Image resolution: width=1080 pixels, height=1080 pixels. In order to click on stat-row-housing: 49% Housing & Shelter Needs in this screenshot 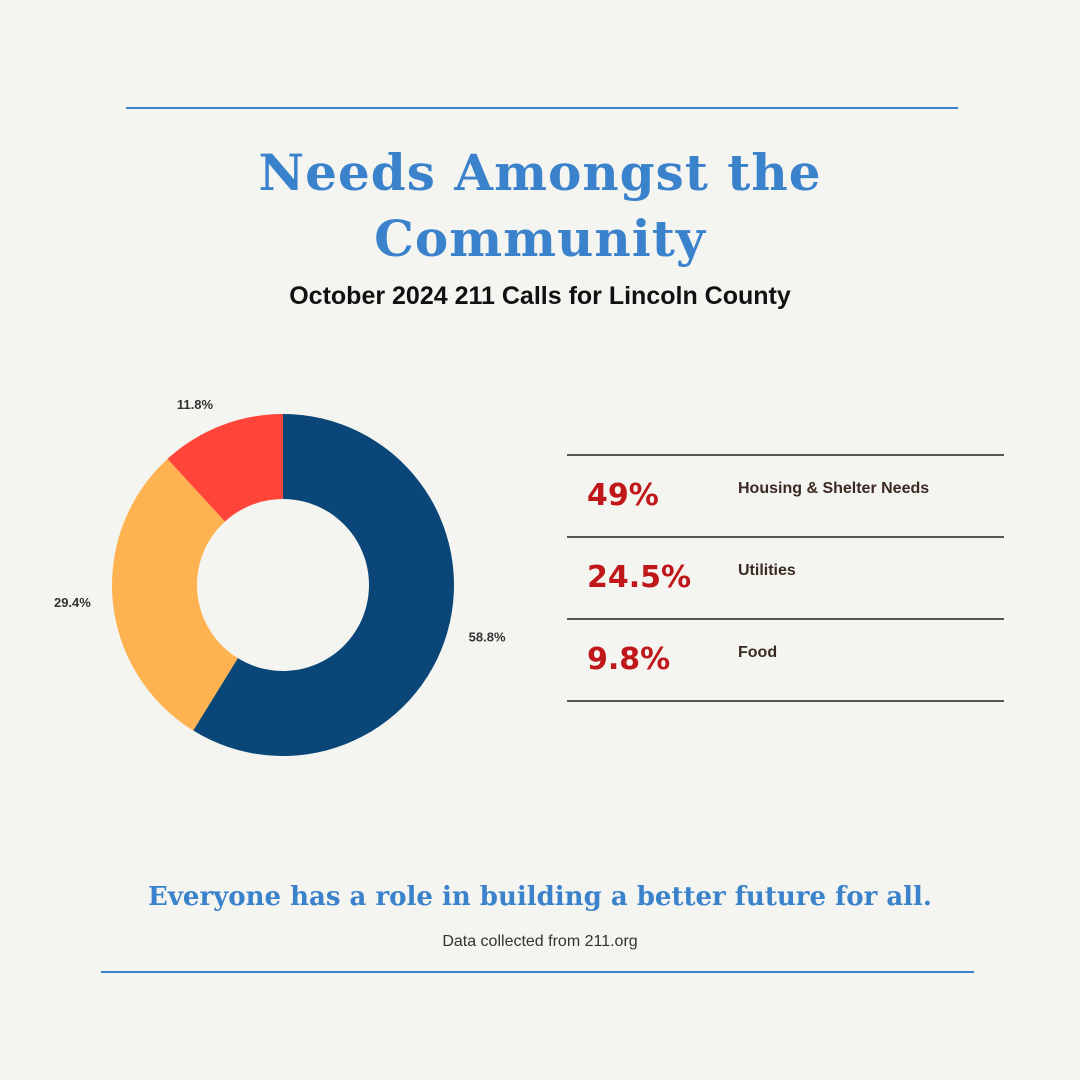, I will do `click(785, 495)`.